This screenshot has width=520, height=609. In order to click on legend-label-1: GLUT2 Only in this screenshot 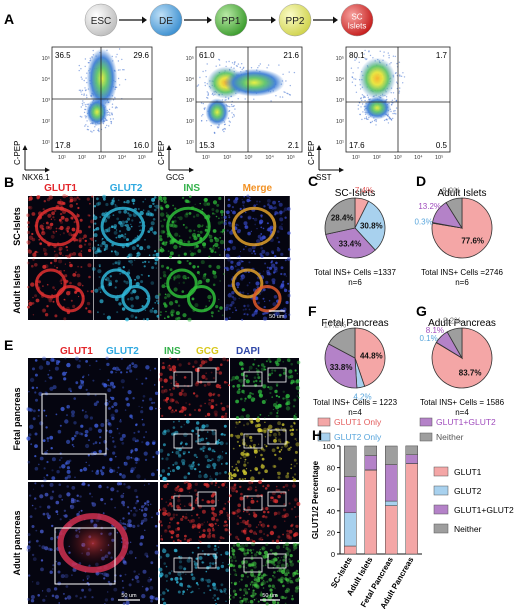, I will do `click(358, 437)`.